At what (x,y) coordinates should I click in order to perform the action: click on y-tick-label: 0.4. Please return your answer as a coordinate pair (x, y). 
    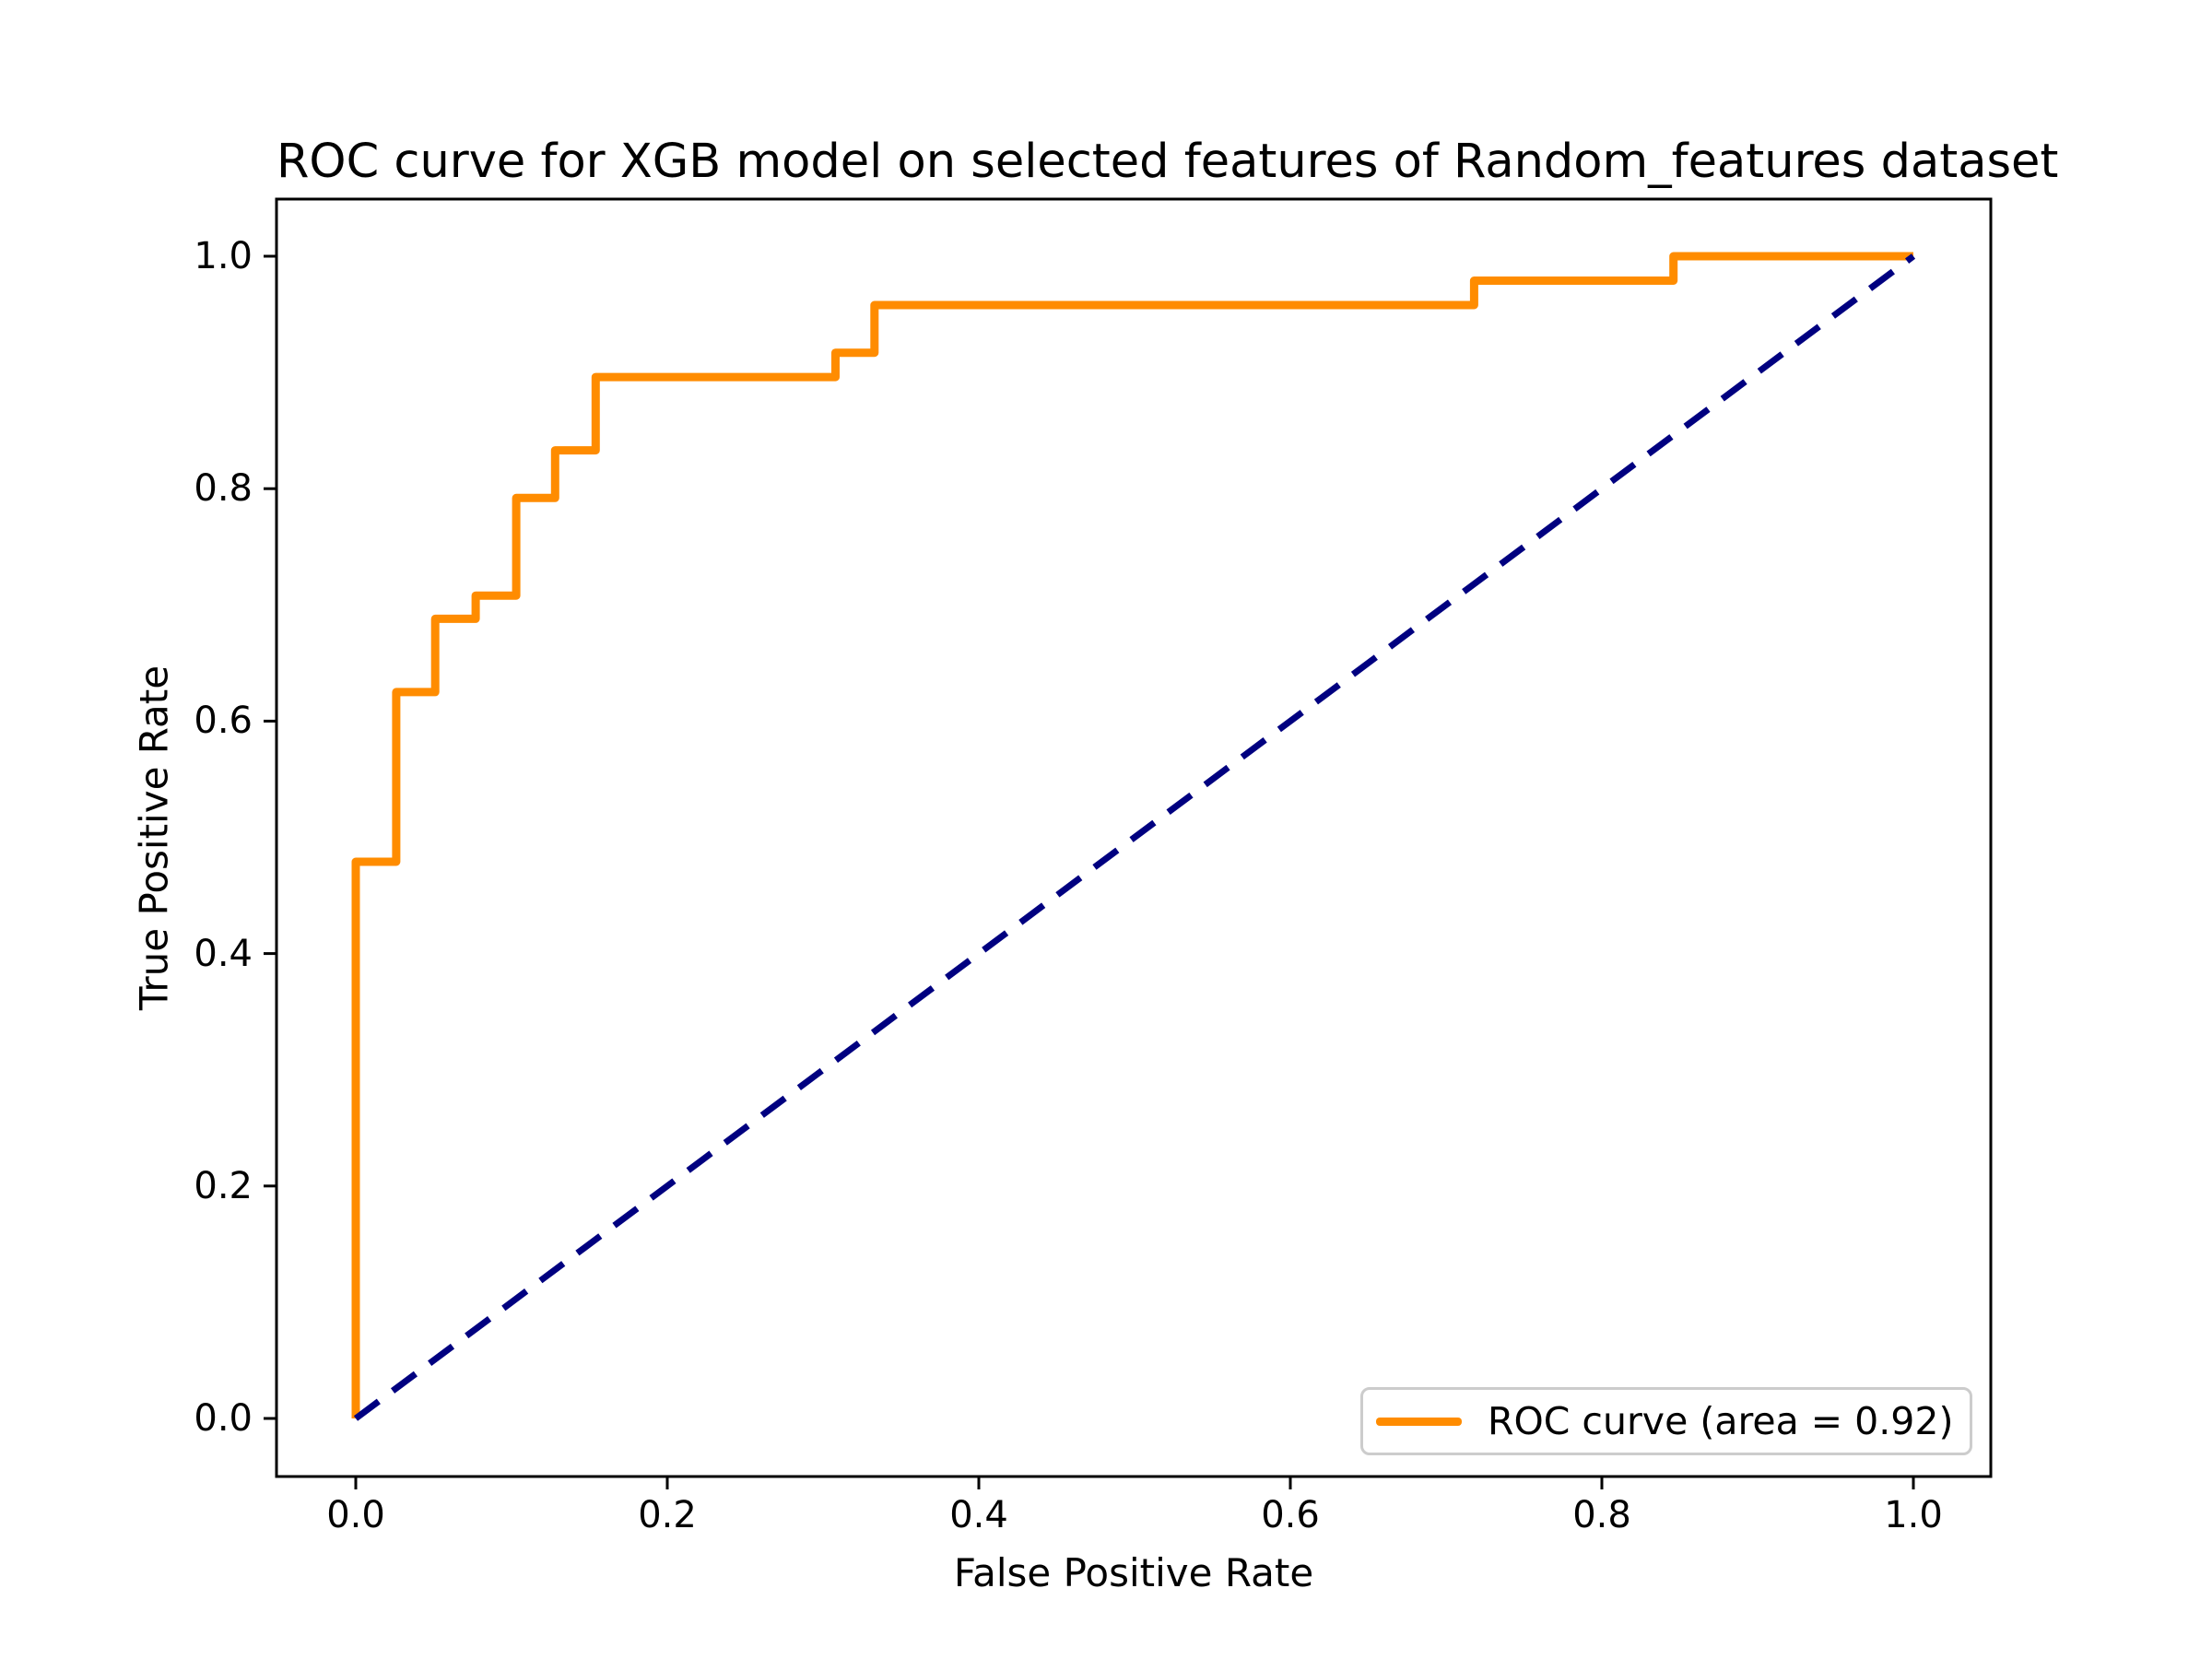
    Looking at the image, I should click on (223, 953).